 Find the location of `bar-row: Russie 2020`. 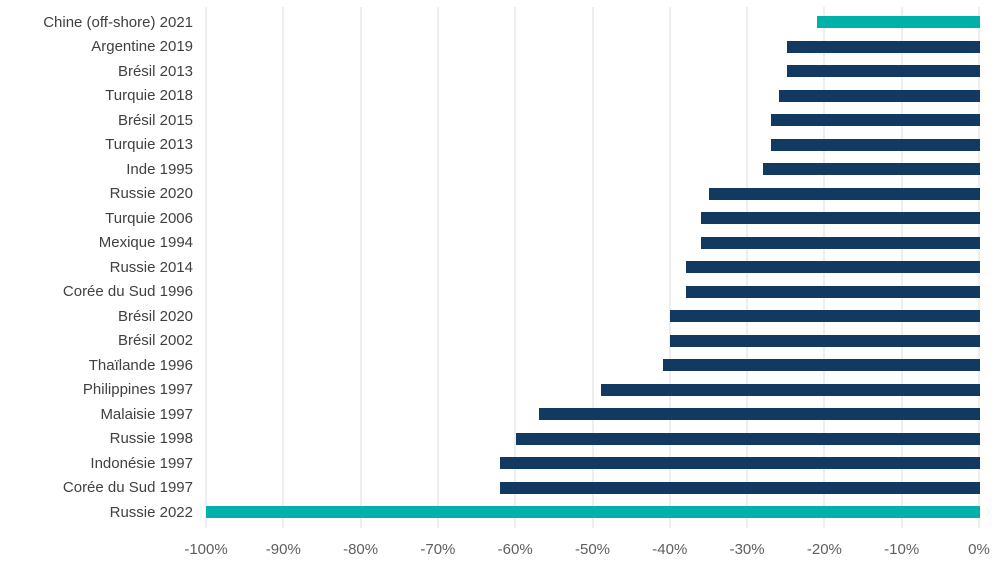

bar-row: Russie 2020 is located at coordinates (490, 194).